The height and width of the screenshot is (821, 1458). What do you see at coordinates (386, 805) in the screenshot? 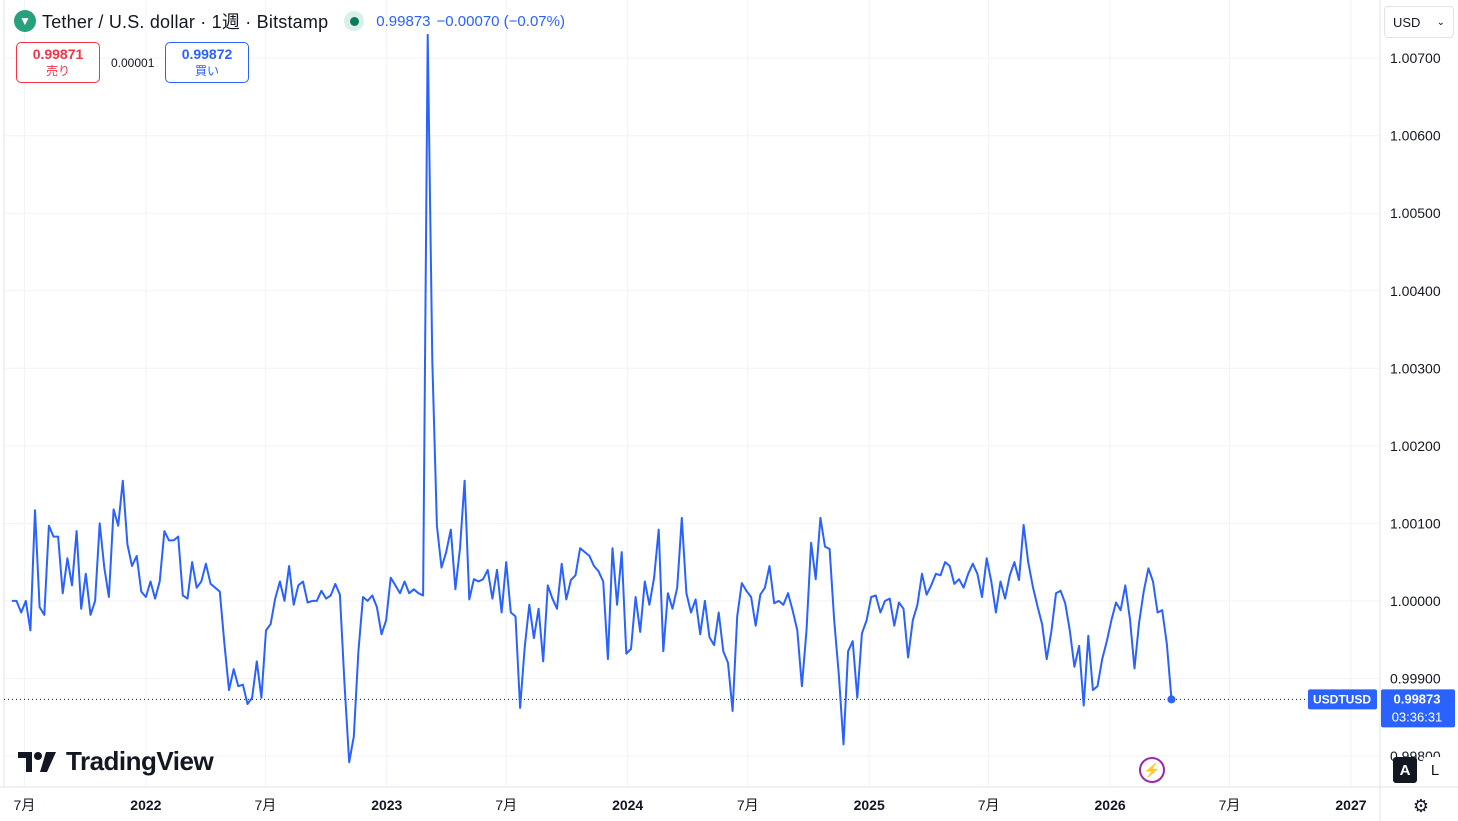
I see `x-tick-label: 2023` at bounding box center [386, 805].